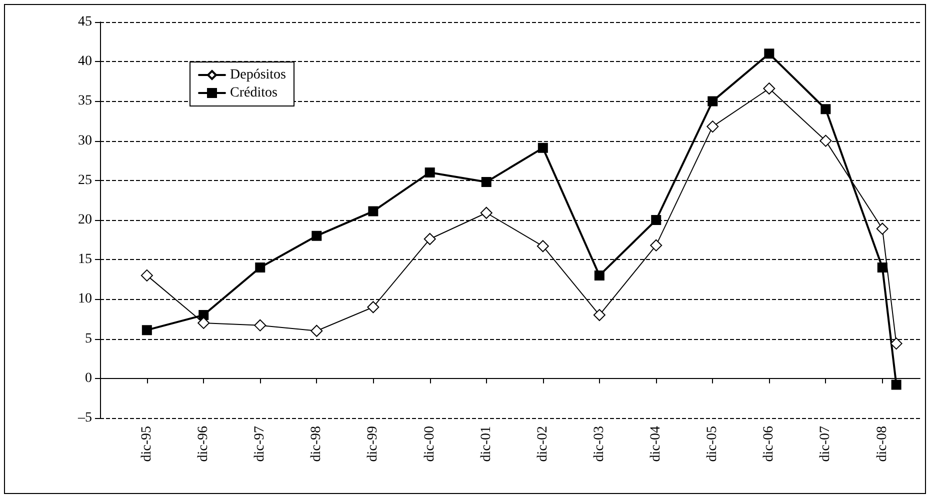  What do you see at coordinates (486, 444) in the screenshot?
I see `x-tick-label: dic-01` at bounding box center [486, 444].